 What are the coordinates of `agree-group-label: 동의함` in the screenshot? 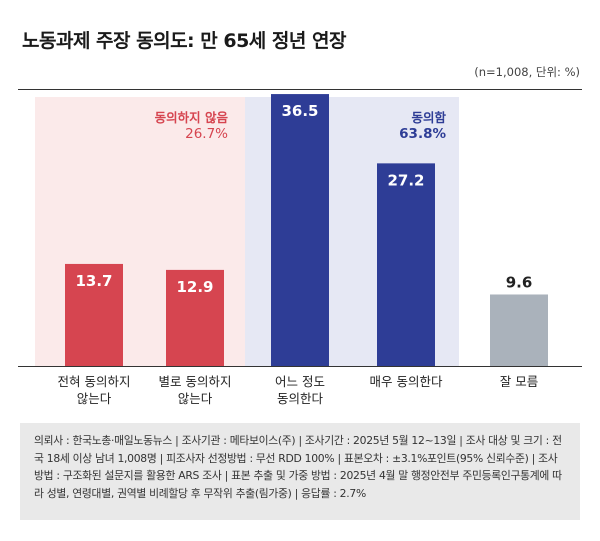 It's located at (428, 117).